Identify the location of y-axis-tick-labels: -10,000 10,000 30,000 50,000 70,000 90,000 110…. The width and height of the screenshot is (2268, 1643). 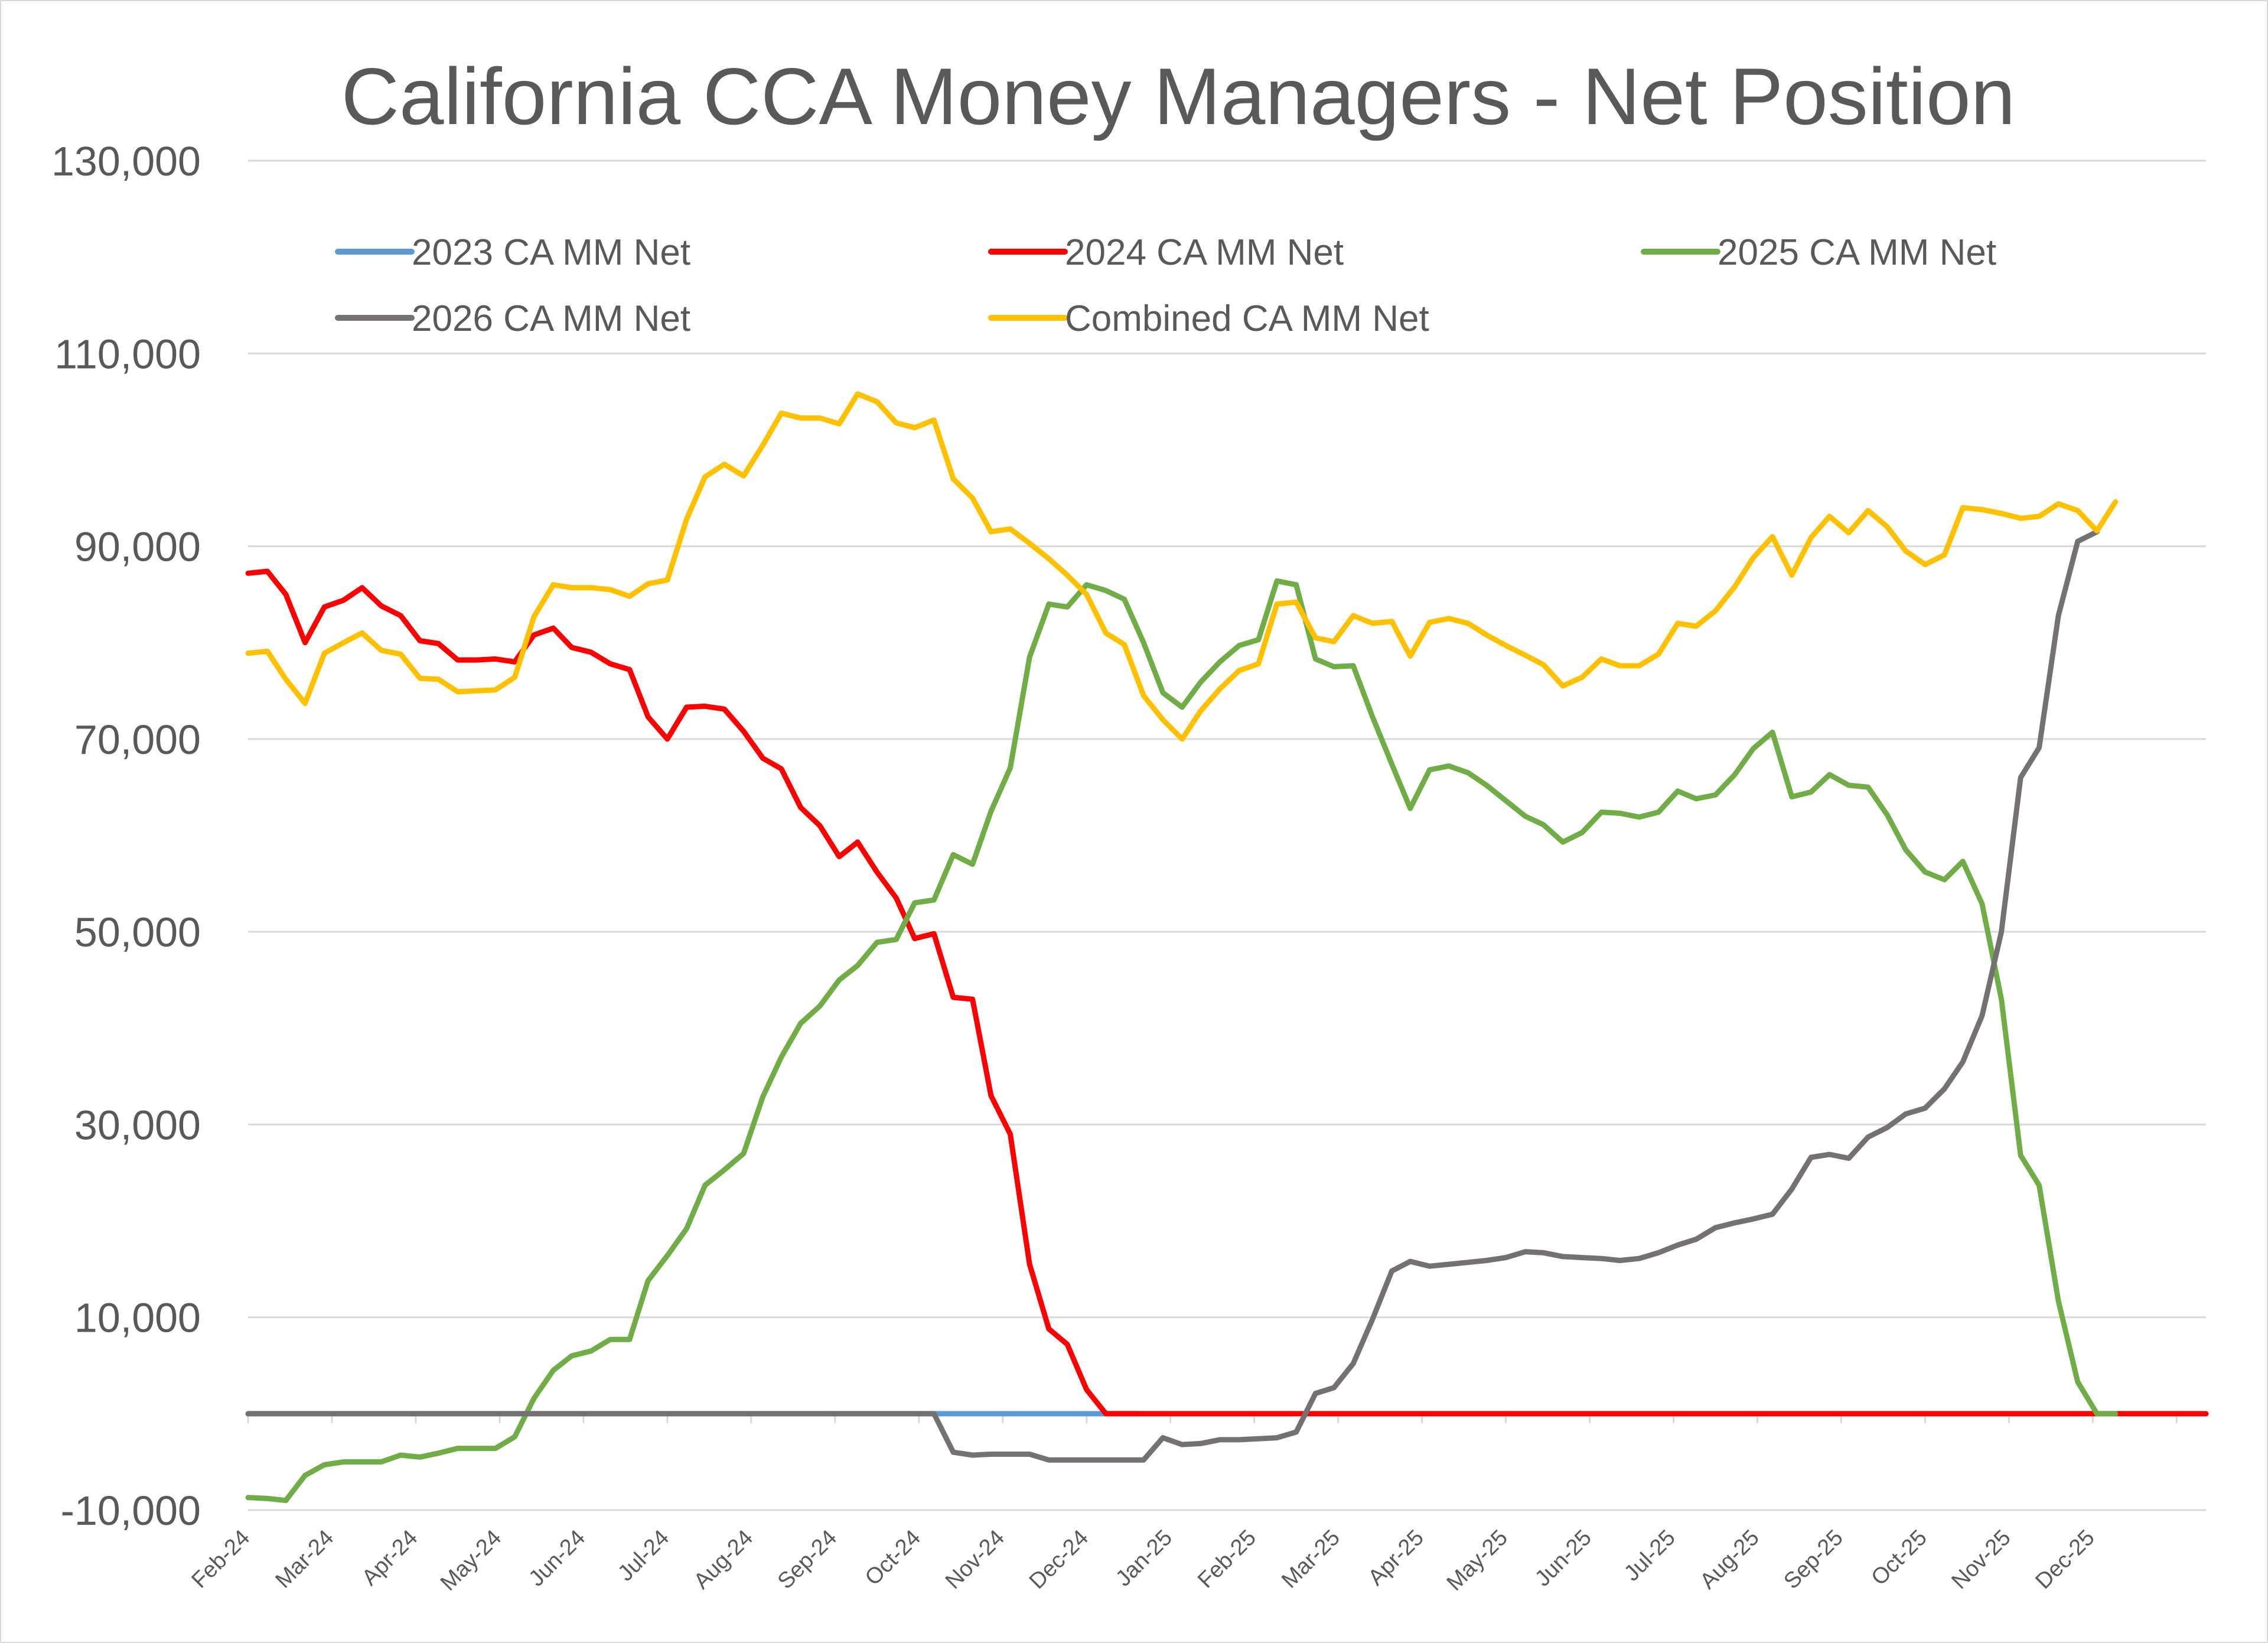
(126, 836).